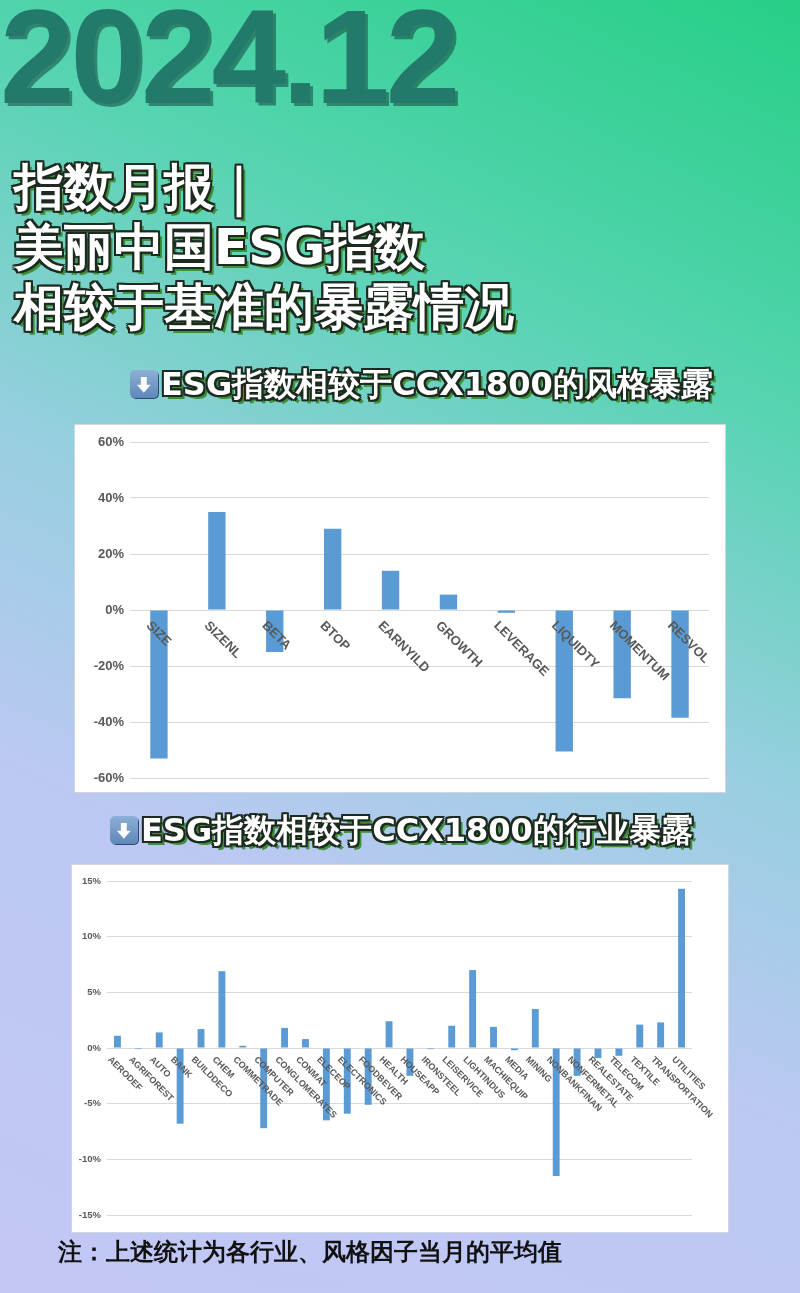 The width and height of the screenshot is (800, 1293). Describe the element at coordinates (90, 1158) in the screenshot. I see `y-tick-label: -10%` at that location.